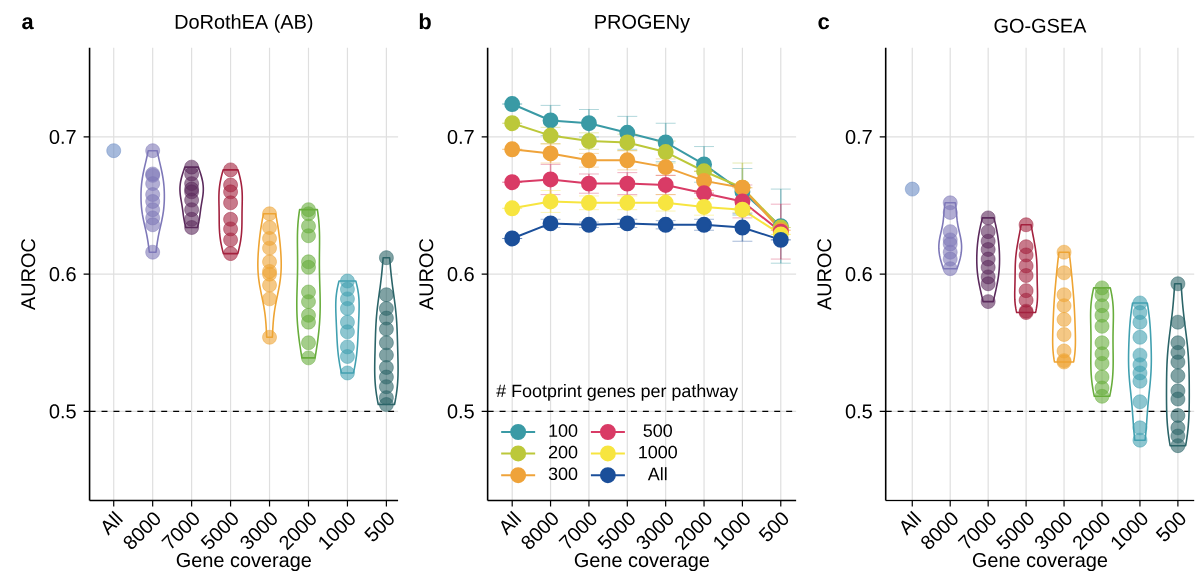  What do you see at coordinates (617, 392) in the screenshot?
I see `legend-title: # Footprint genes per pathway` at bounding box center [617, 392].